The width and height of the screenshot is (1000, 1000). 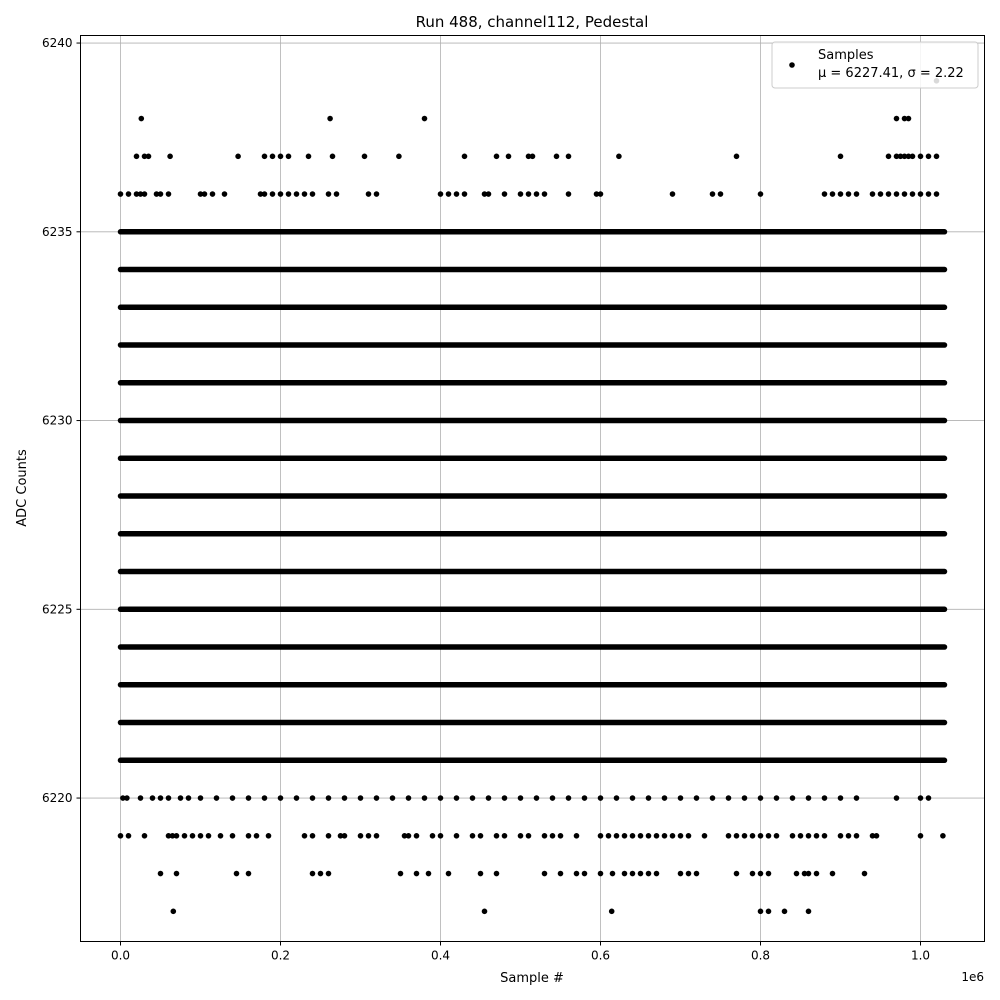 What do you see at coordinates (22, 488) in the screenshot?
I see `y-axis-label: ADC Counts` at bounding box center [22, 488].